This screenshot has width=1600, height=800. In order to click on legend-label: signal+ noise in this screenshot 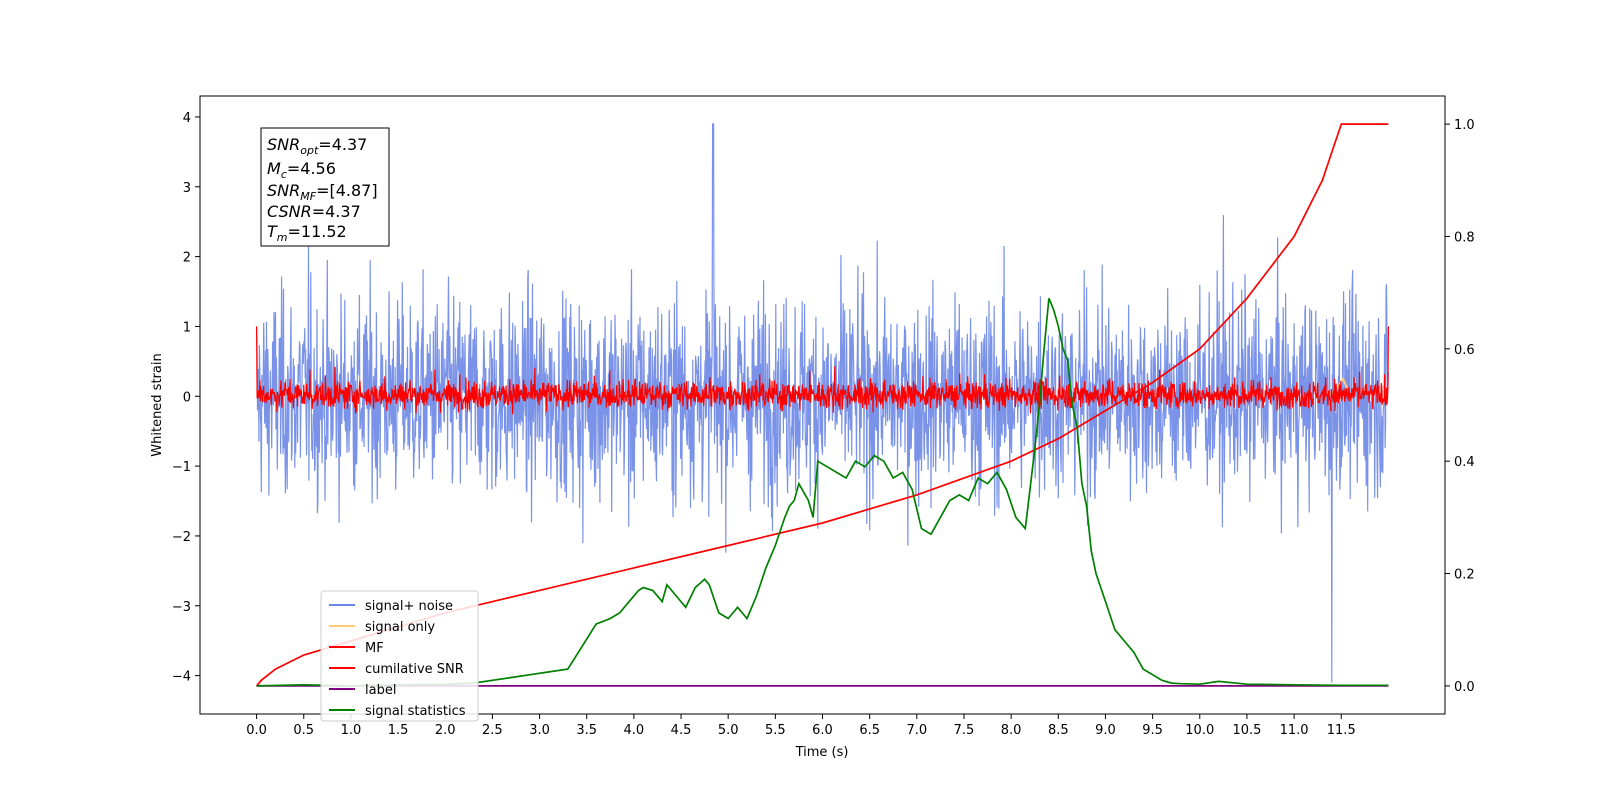, I will do `click(409, 606)`.